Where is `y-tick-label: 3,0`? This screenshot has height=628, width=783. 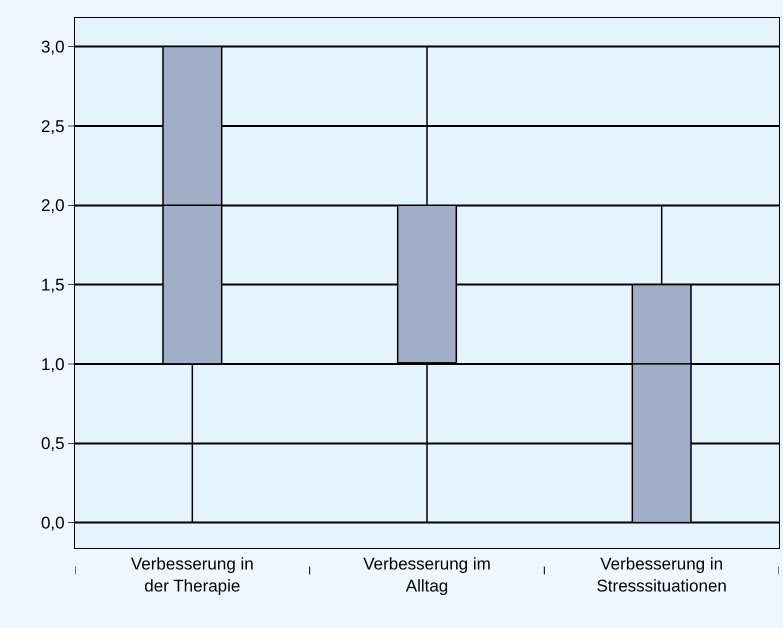
y-tick-label: 3,0 is located at coordinates (52, 47).